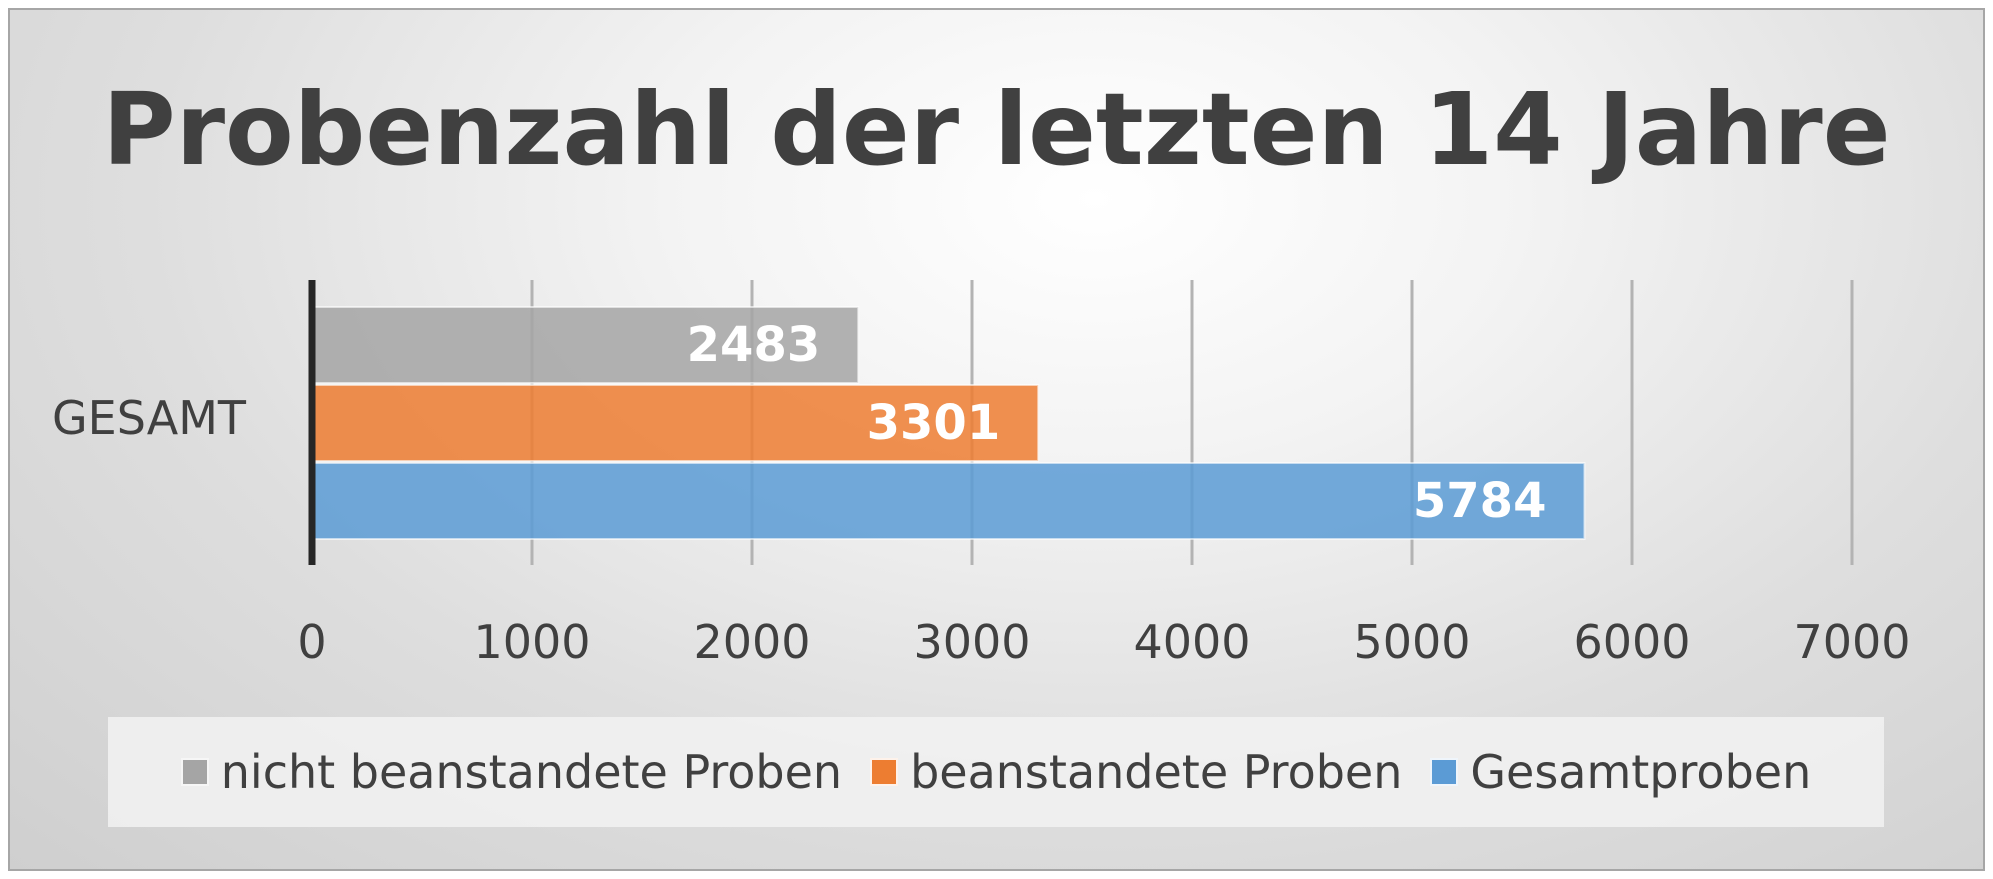 The height and width of the screenshot is (879, 1993). What do you see at coordinates (1444, 772) in the screenshot?
I see `legend-swatch-blue` at bounding box center [1444, 772].